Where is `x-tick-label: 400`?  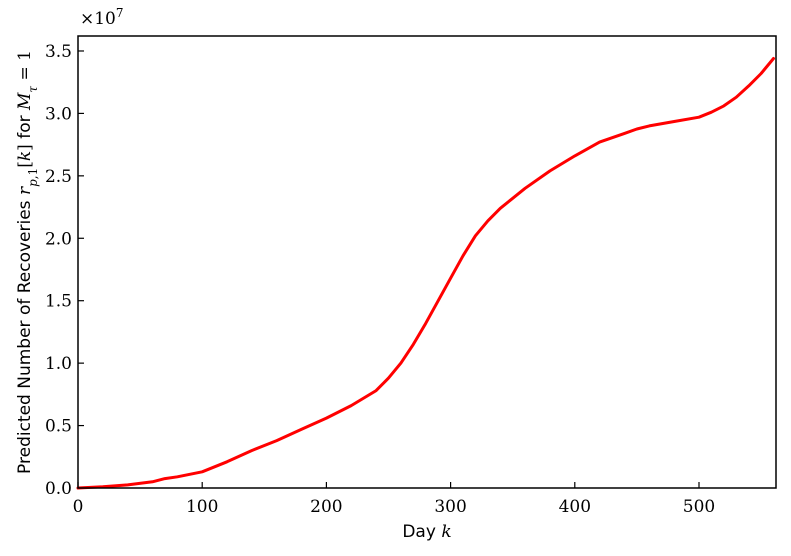
x-tick-label: 400 is located at coordinates (575, 507).